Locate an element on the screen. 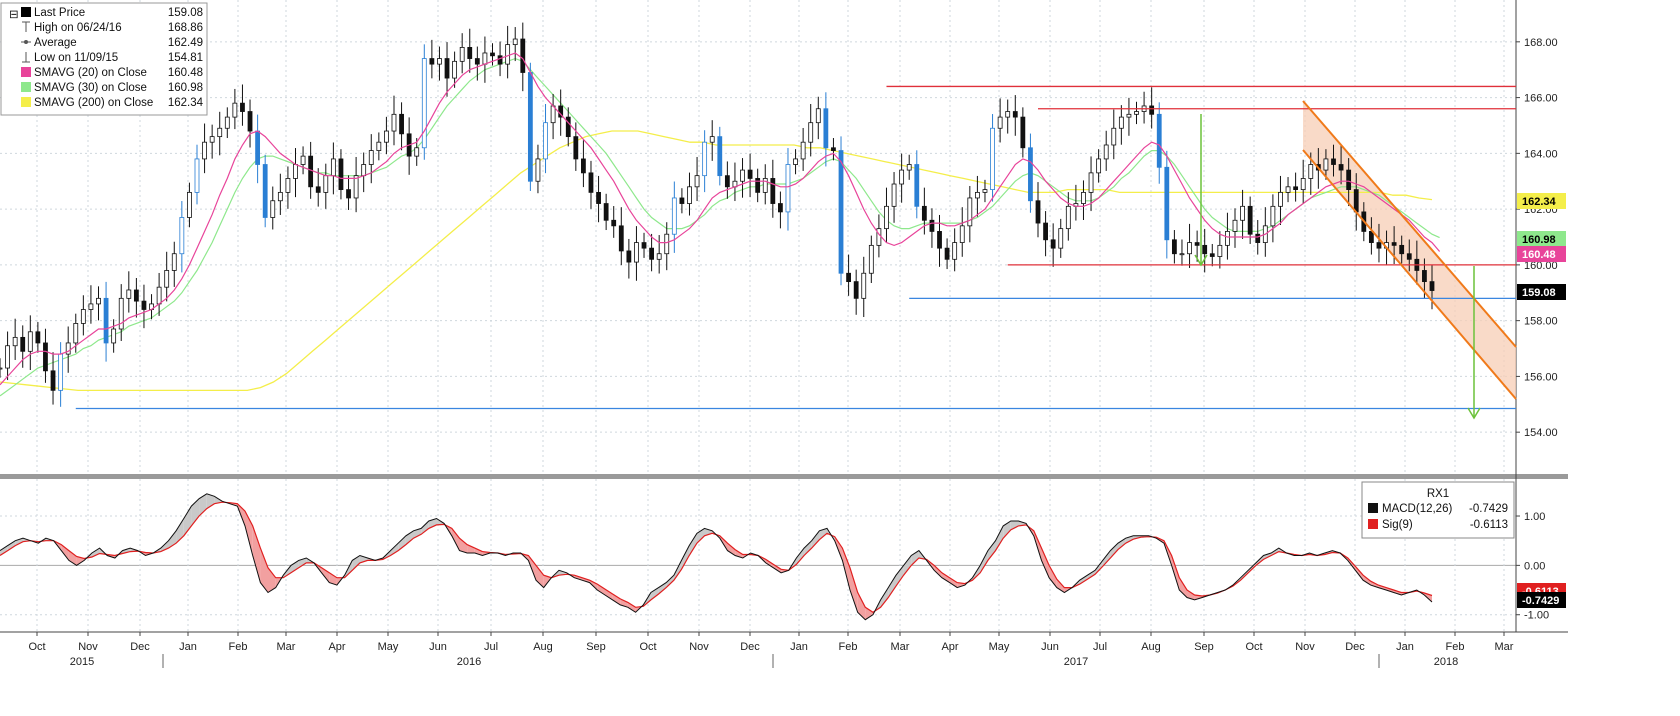 The height and width of the screenshot is (716, 1680). x-year-label: 2017 is located at coordinates (1076, 662).